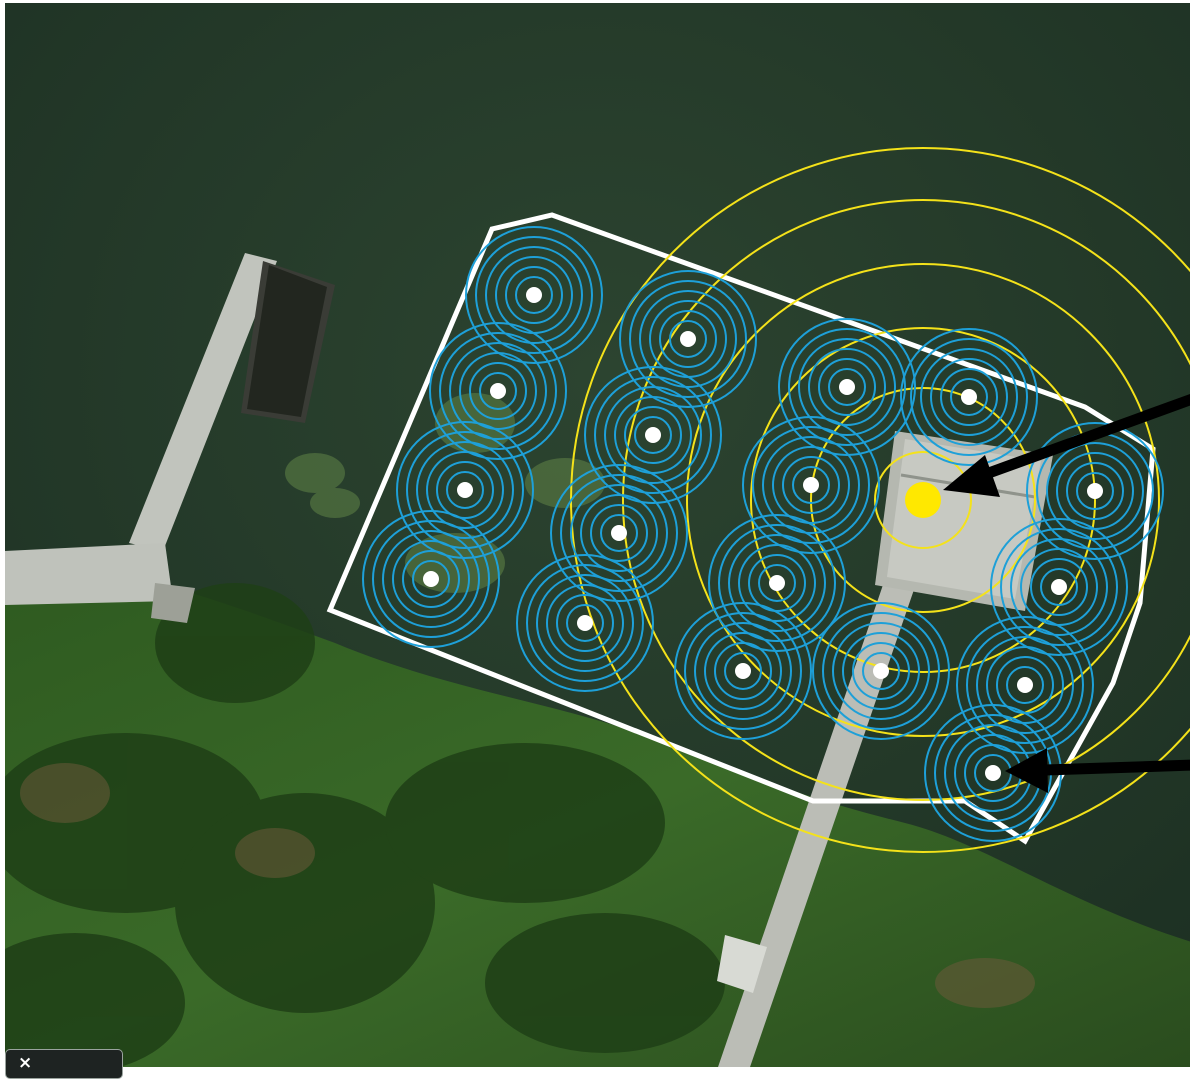  I want to click on left-pier, so click(170, 438).